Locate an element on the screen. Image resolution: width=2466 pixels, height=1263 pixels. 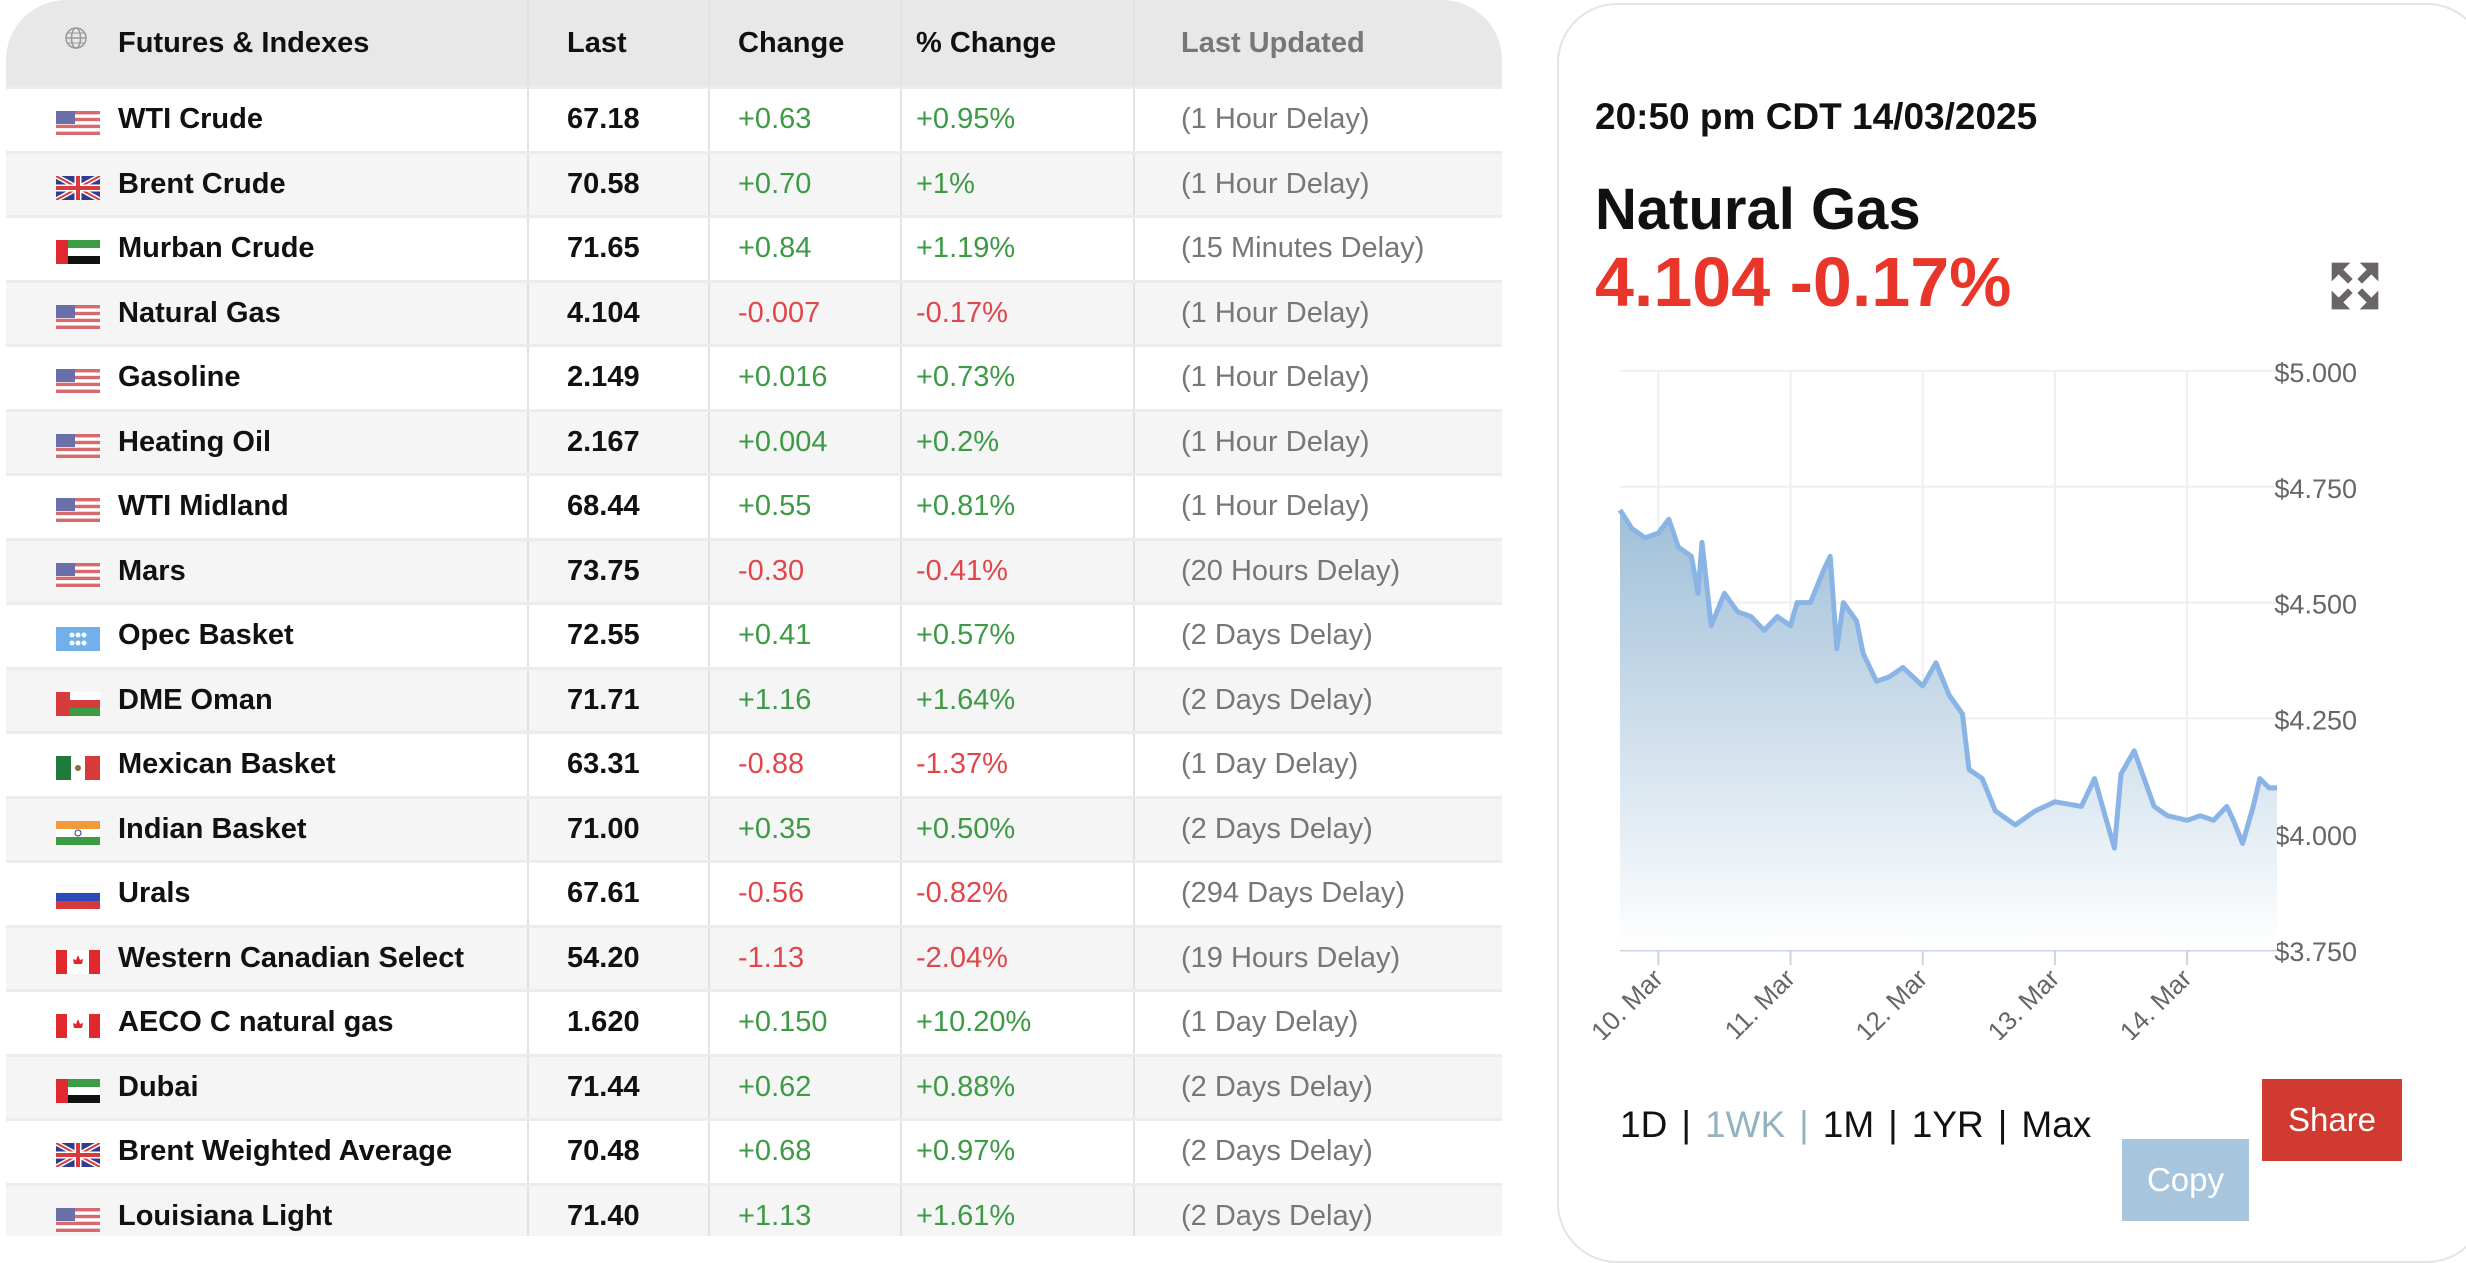
expand-icon is located at coordinates (2355, 286).